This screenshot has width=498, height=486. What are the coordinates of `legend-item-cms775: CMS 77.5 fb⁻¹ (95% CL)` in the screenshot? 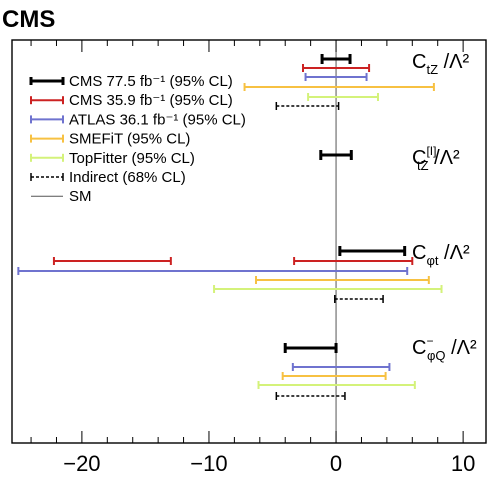 It's located at (131, 81).